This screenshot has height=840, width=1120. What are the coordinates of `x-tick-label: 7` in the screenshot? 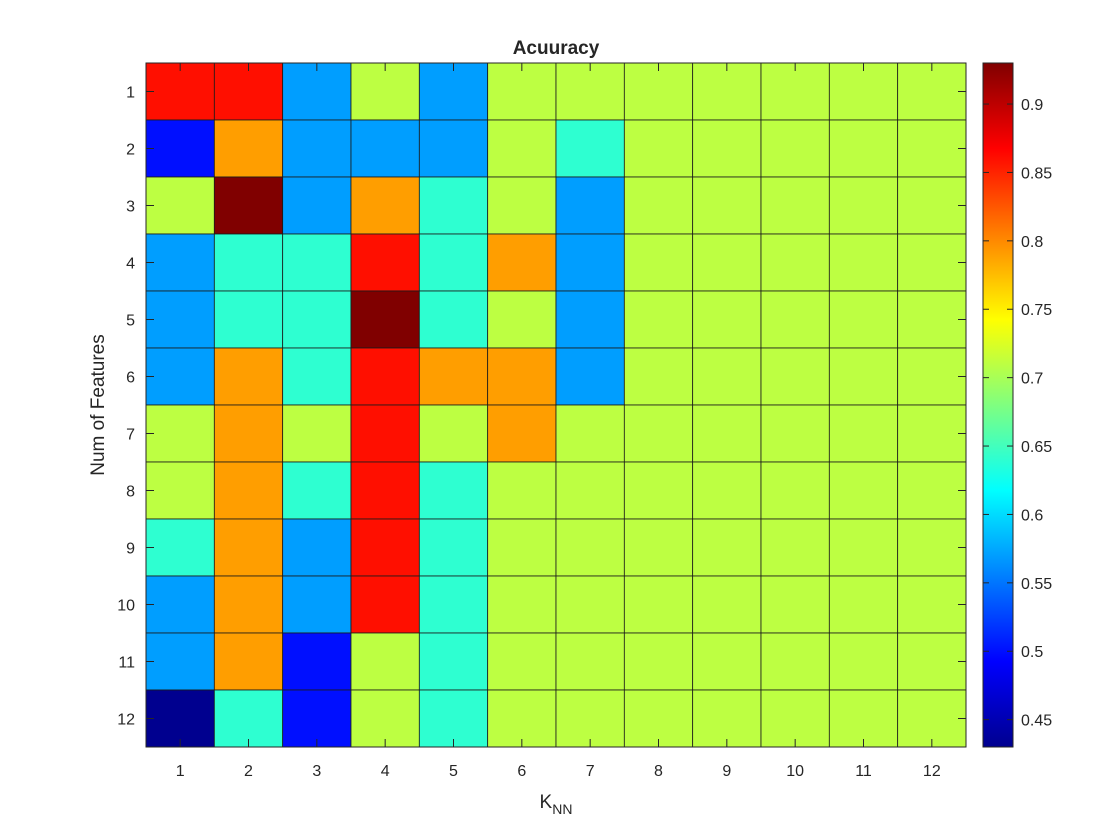 It's located at (590, 771).